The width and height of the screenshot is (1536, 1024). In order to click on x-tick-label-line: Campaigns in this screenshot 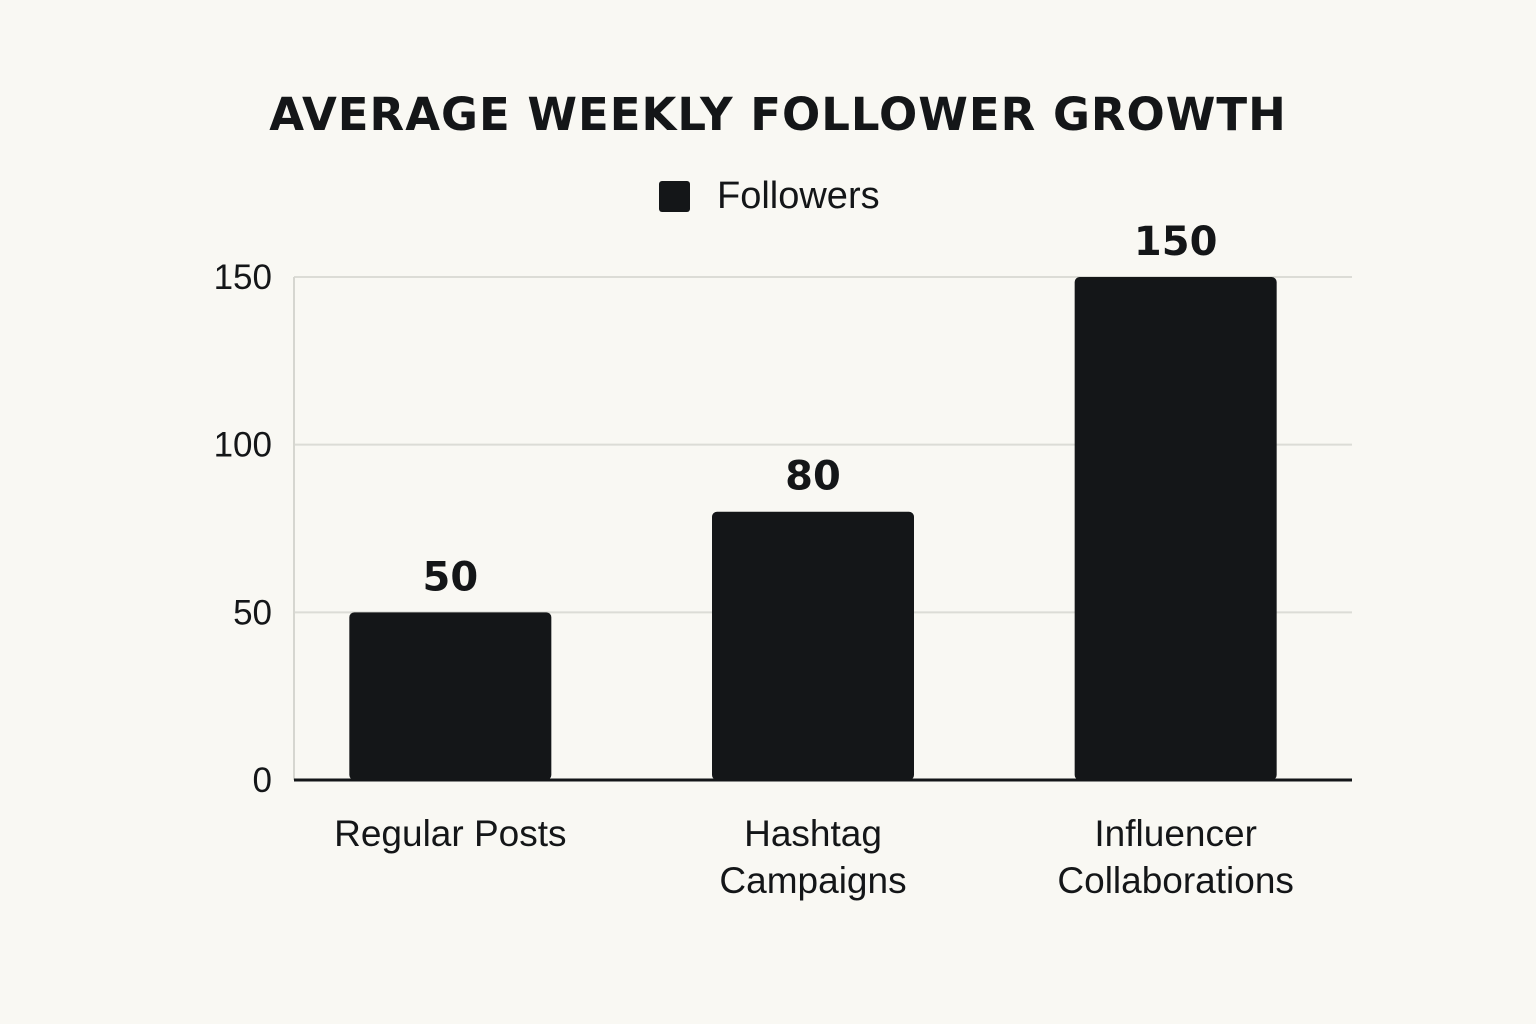, I will do `click(812, 880)`.